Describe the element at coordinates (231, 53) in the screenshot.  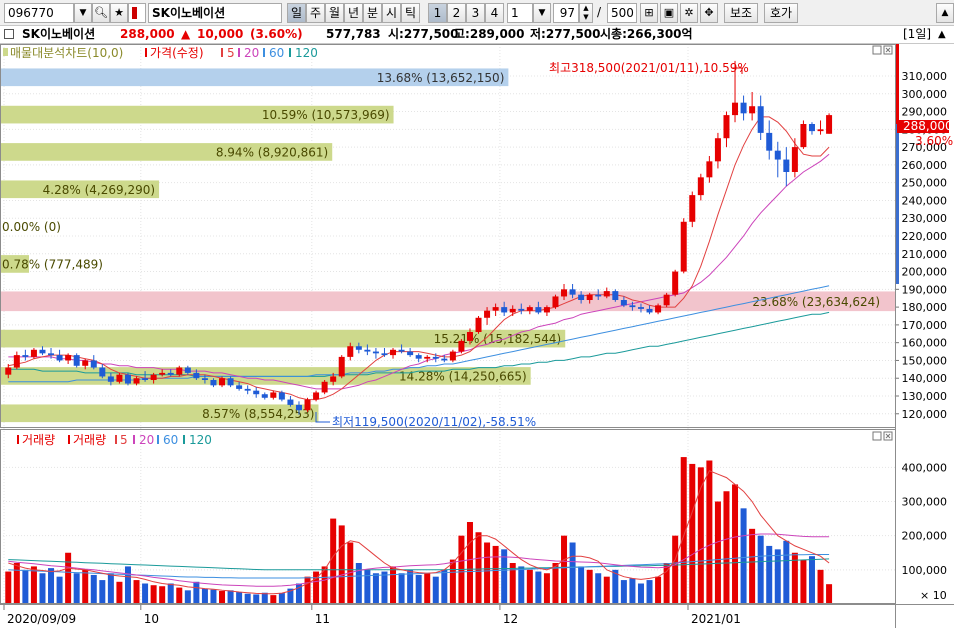
I see `legend-ma5: 5` at that location.